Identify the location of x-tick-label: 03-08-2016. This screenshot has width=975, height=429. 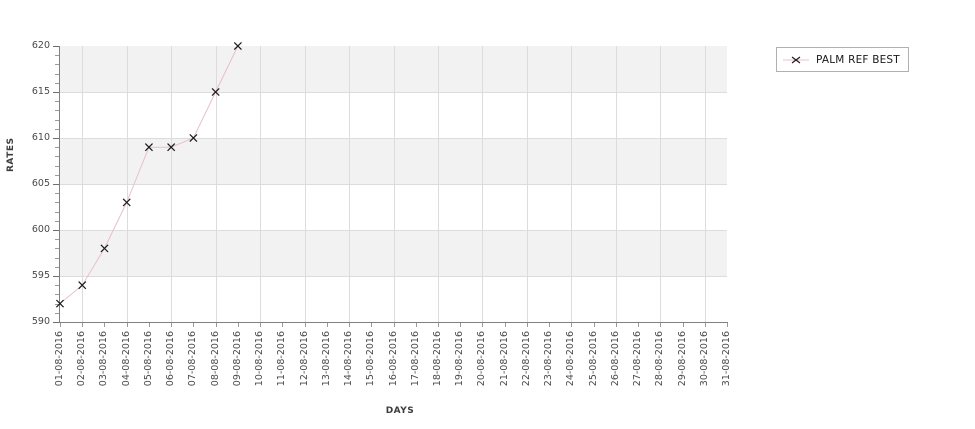
(104, 359).